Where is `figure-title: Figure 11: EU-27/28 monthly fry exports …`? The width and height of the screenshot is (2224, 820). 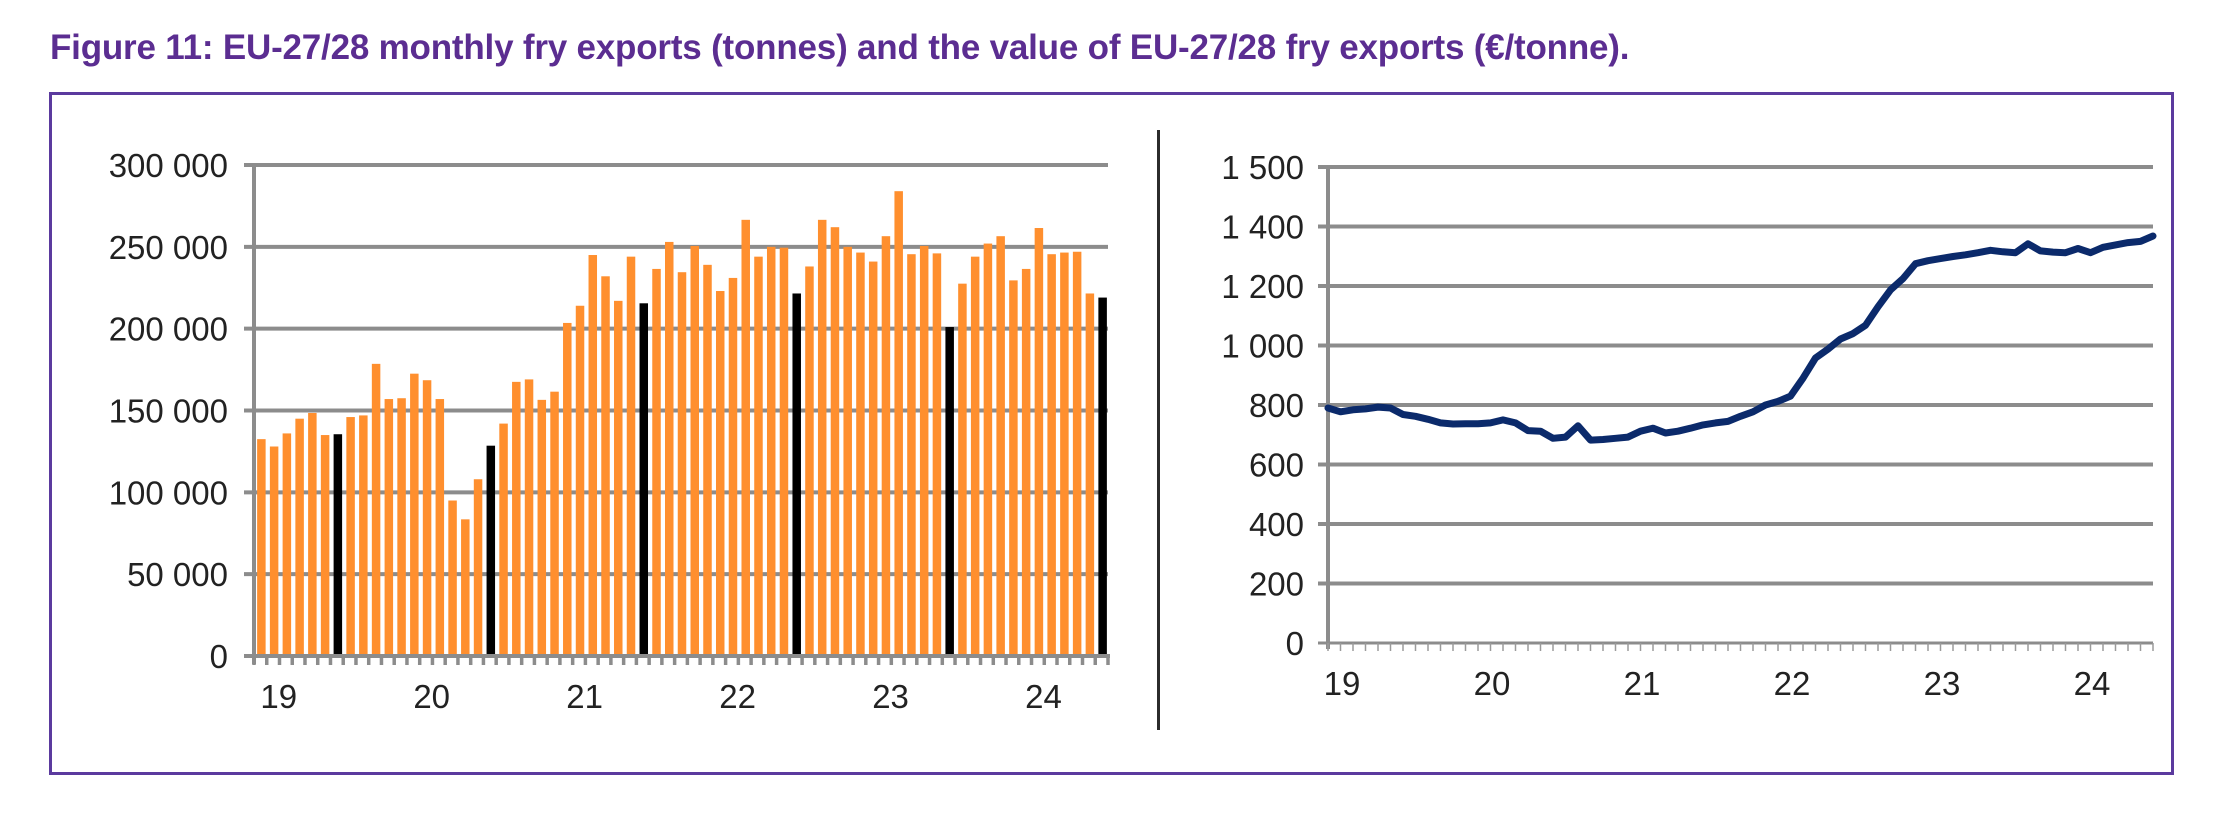
figure-title: Figure 11: EU-27/28 monthly fry exports … is located at coordinates (840, 47).